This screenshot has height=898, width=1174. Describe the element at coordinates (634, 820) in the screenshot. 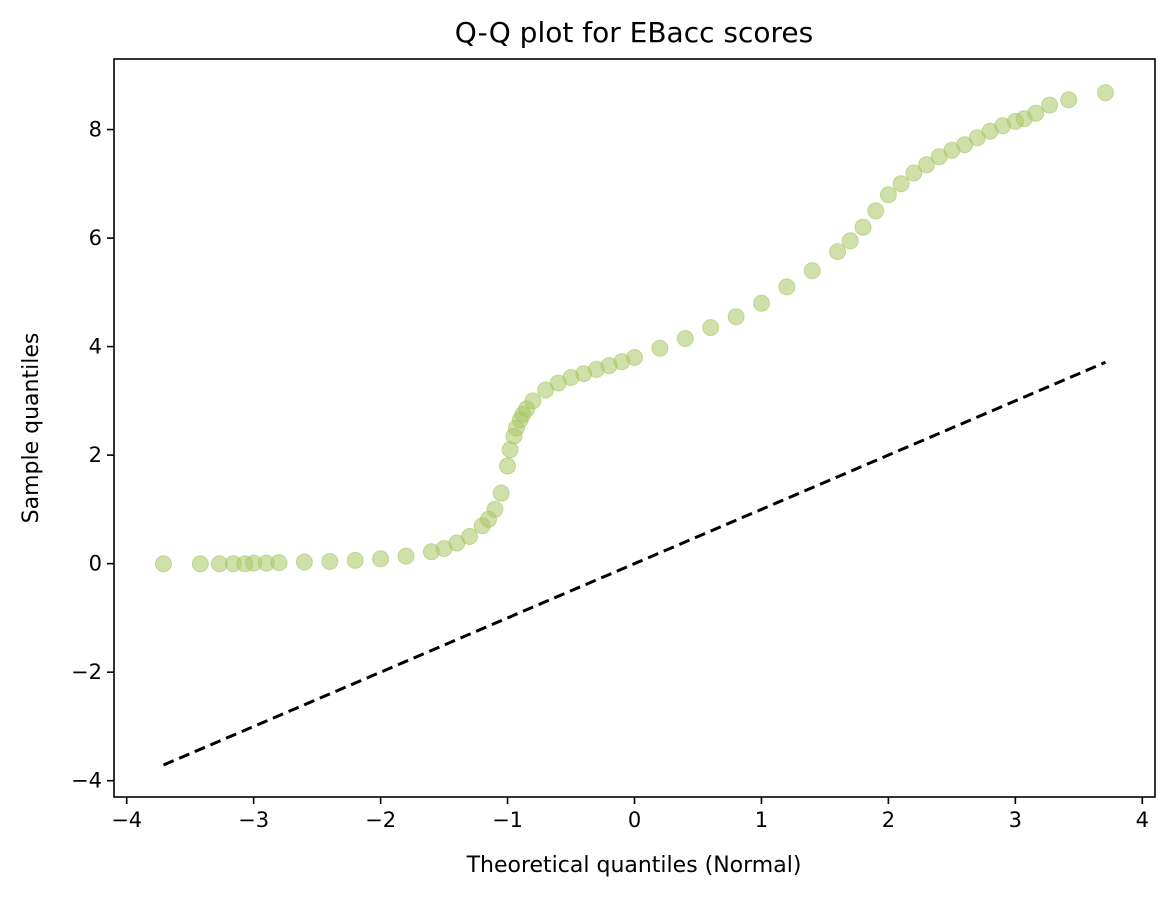

I see `x-tick-label: 0` at that location.